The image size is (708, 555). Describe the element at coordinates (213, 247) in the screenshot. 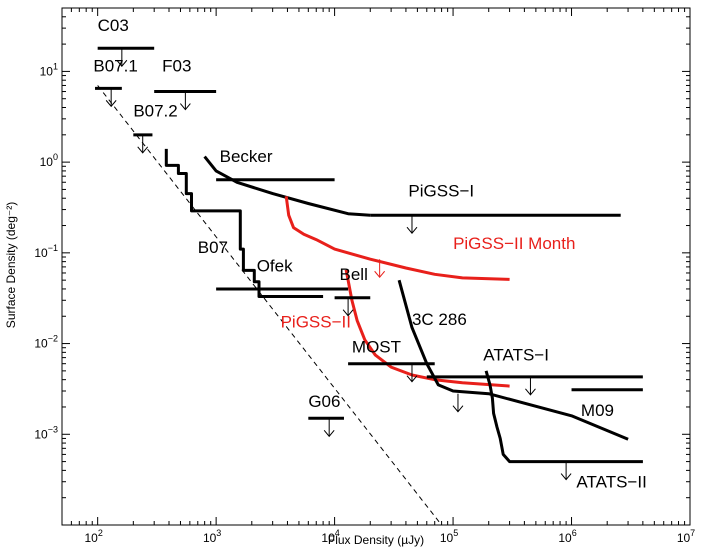

I see `b07-label-label: B07` at that location.